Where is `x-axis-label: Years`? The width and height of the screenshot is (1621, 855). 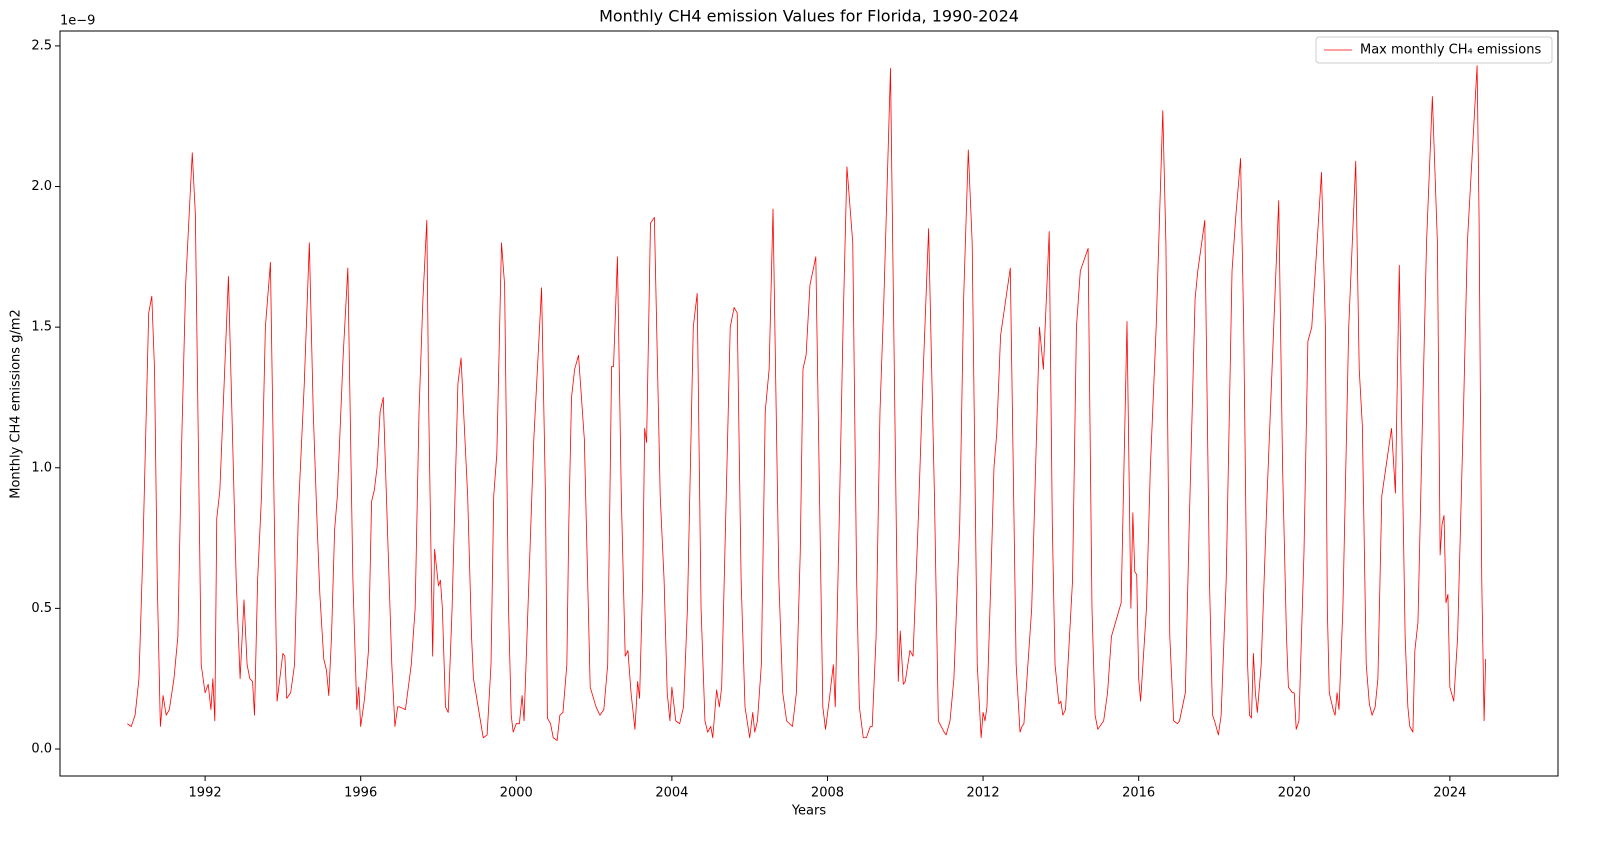
x-axis-label: Years is located at coordinates (809, 811).